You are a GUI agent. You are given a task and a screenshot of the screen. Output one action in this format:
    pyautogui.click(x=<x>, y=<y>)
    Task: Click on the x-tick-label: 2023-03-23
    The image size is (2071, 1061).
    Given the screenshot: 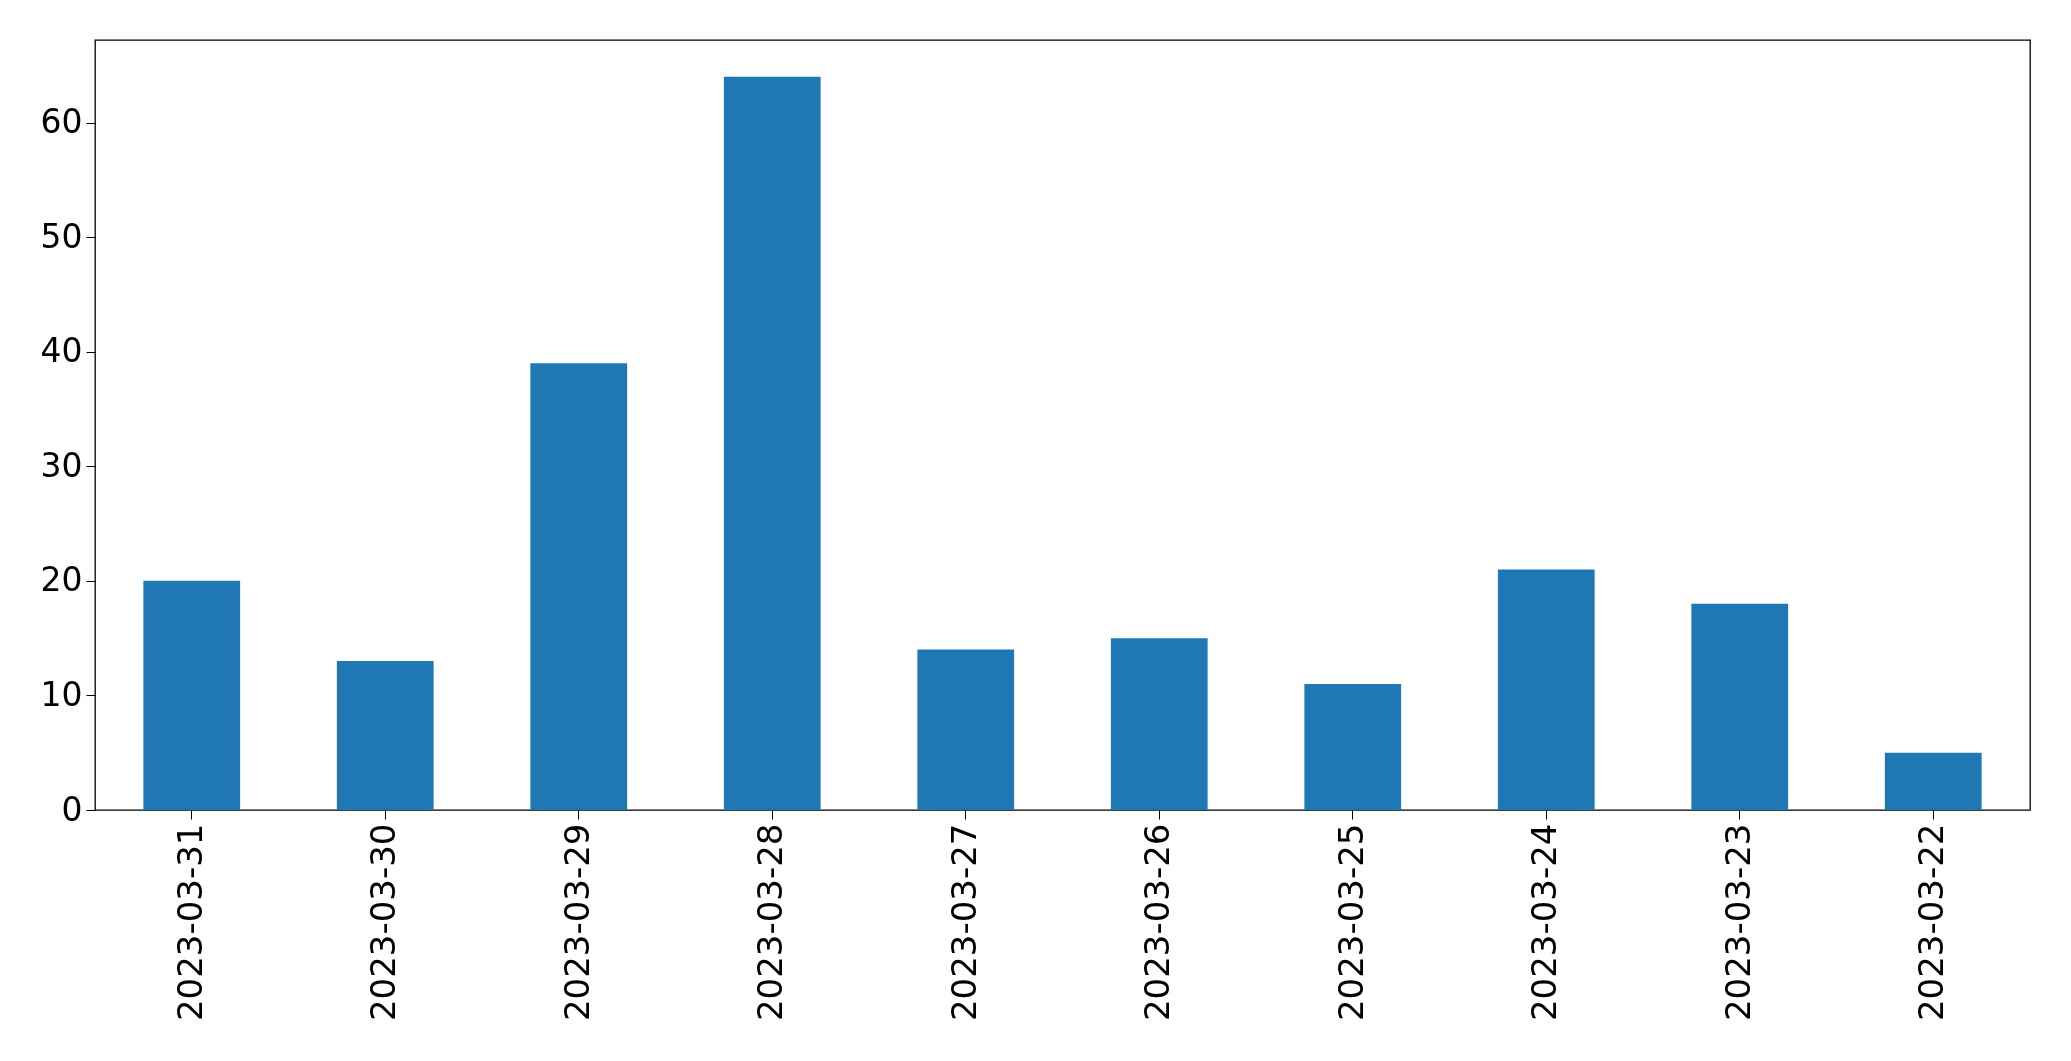 What is the action you would take?
    pyautogui.click(x=1737, y=922)
    